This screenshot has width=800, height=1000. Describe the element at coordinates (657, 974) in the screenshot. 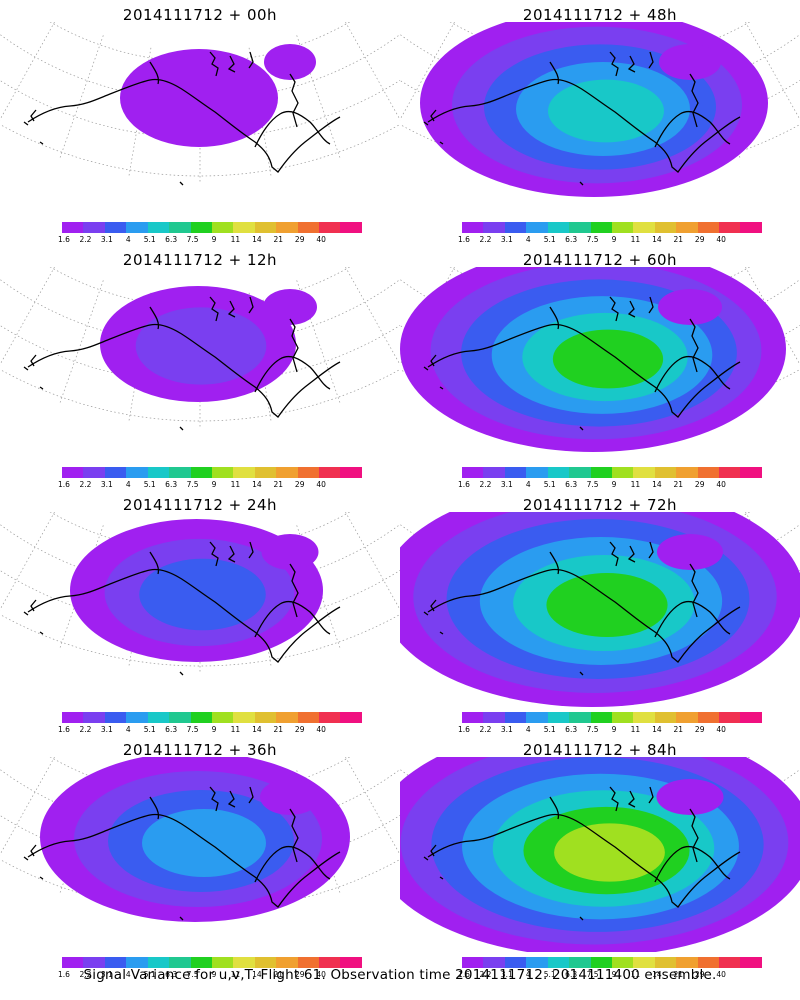

I see `colorbar-label: 14` at that location.